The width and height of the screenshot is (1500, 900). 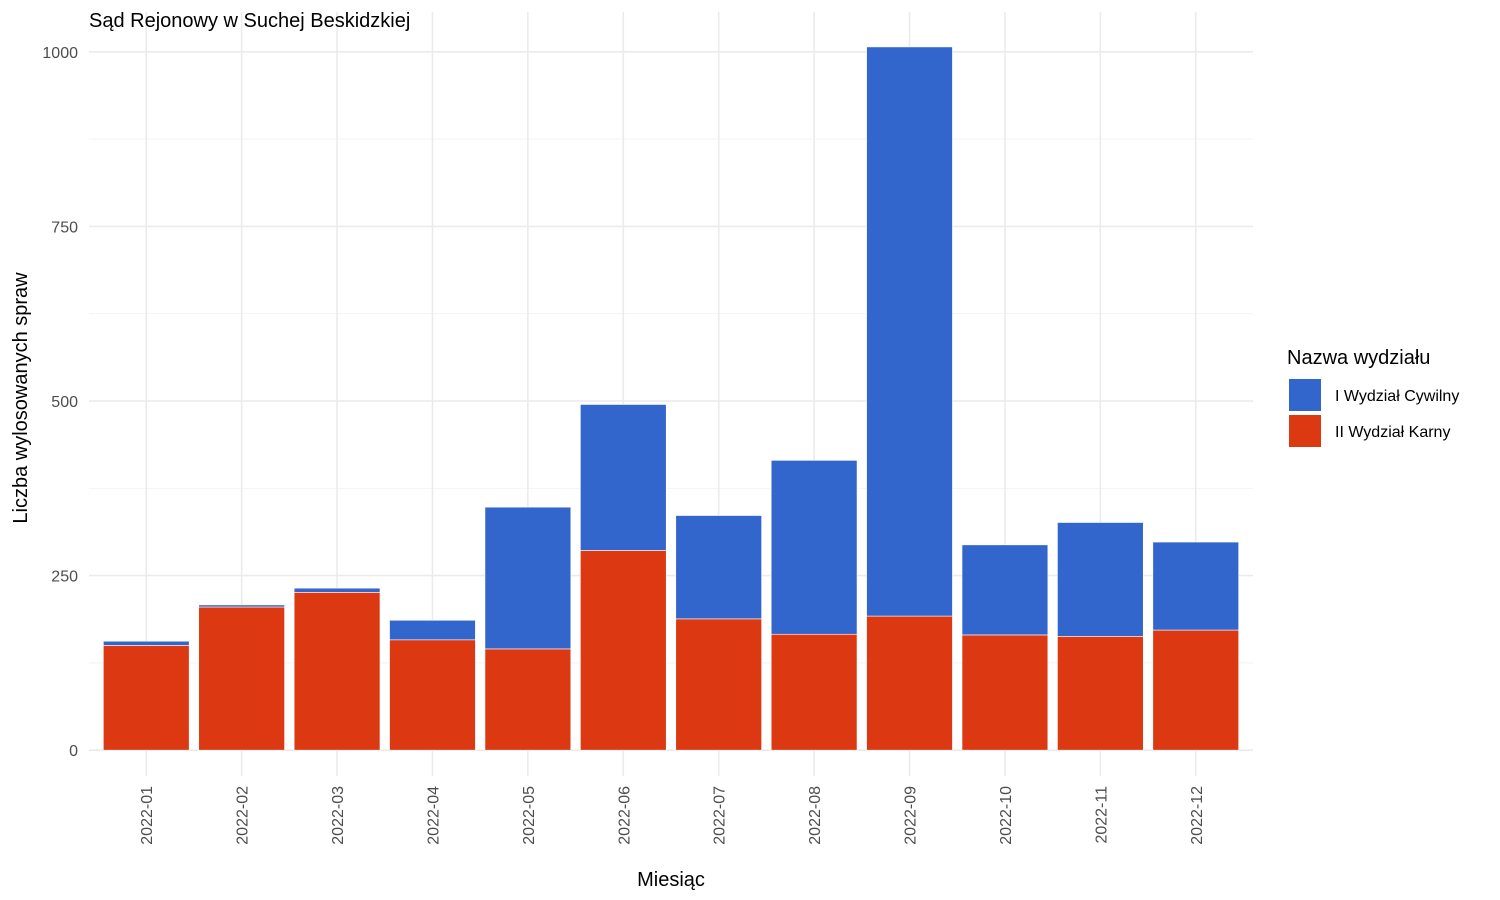 I want to click on y-tick-label: 500, so click(x=64, y=402).